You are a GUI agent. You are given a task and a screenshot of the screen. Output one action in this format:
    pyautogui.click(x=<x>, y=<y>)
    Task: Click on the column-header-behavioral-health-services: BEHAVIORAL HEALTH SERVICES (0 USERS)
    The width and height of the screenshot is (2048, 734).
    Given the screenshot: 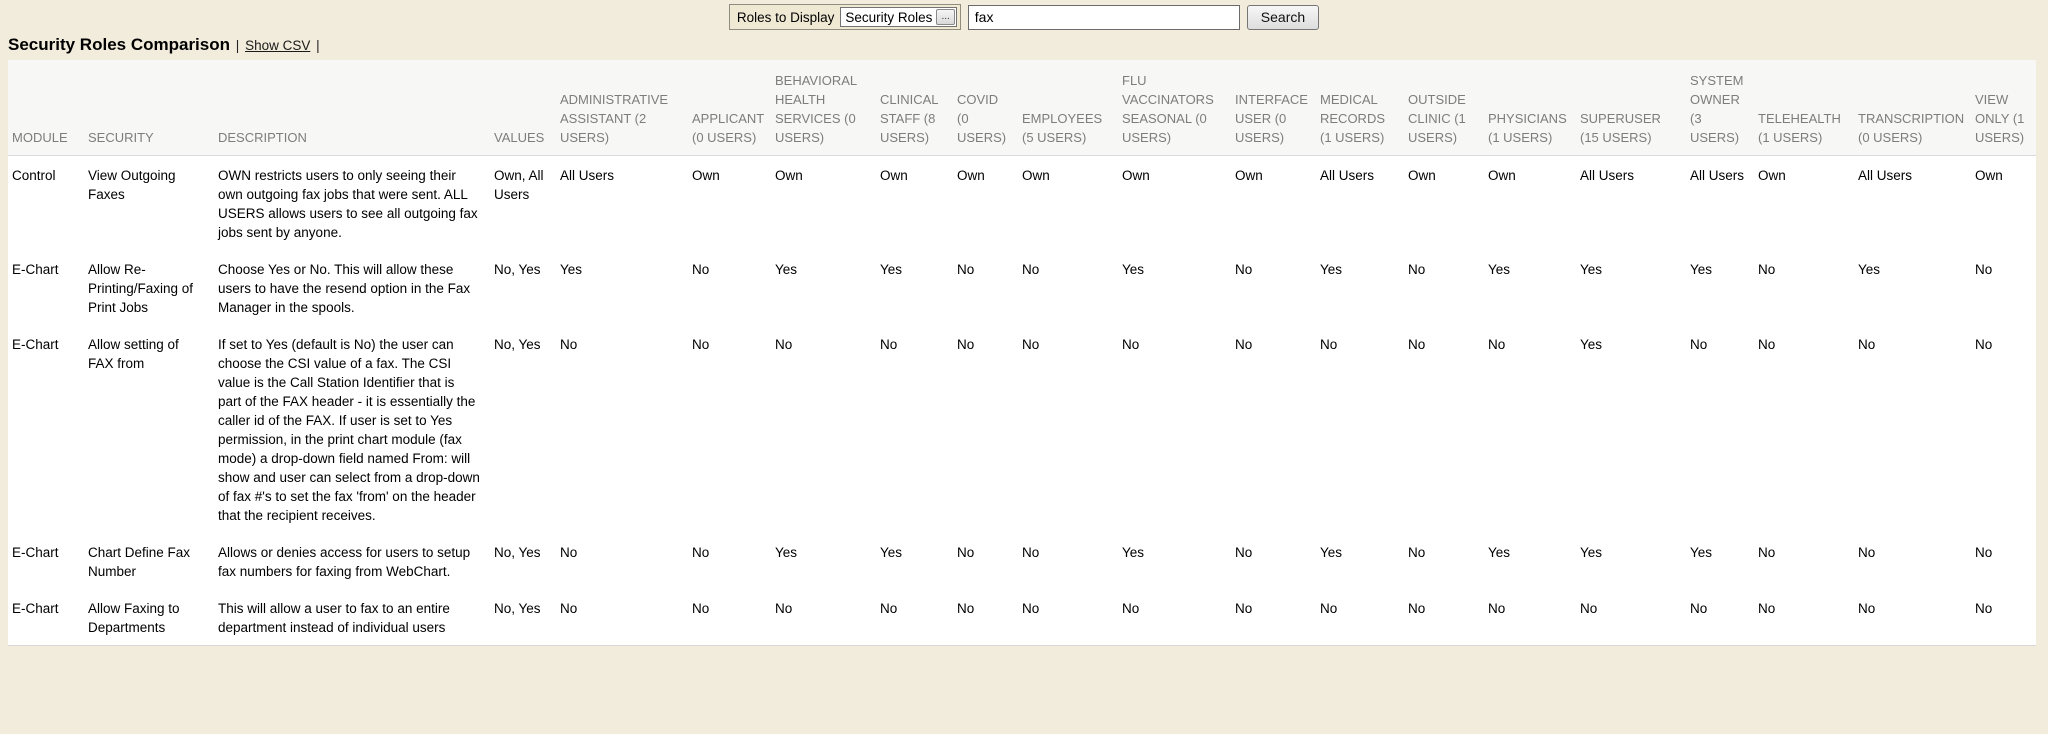 What is the action you would take?
    pyautogui.click(x=823, y=108)
    